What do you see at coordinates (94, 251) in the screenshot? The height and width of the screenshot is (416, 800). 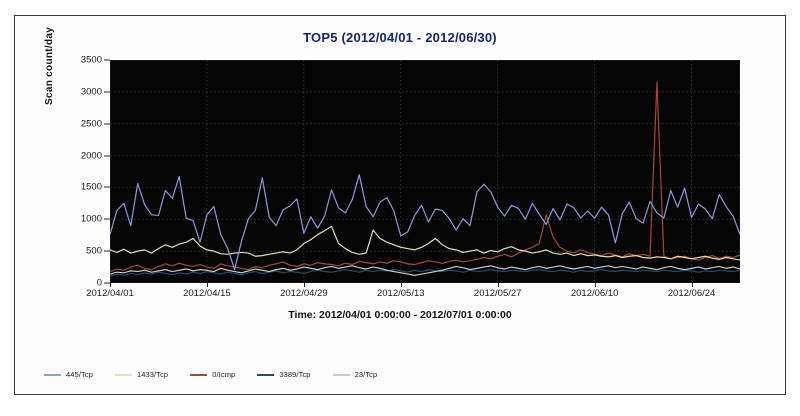 I see `y-axis-tick-label: 500` at bounding box center [94, 251].